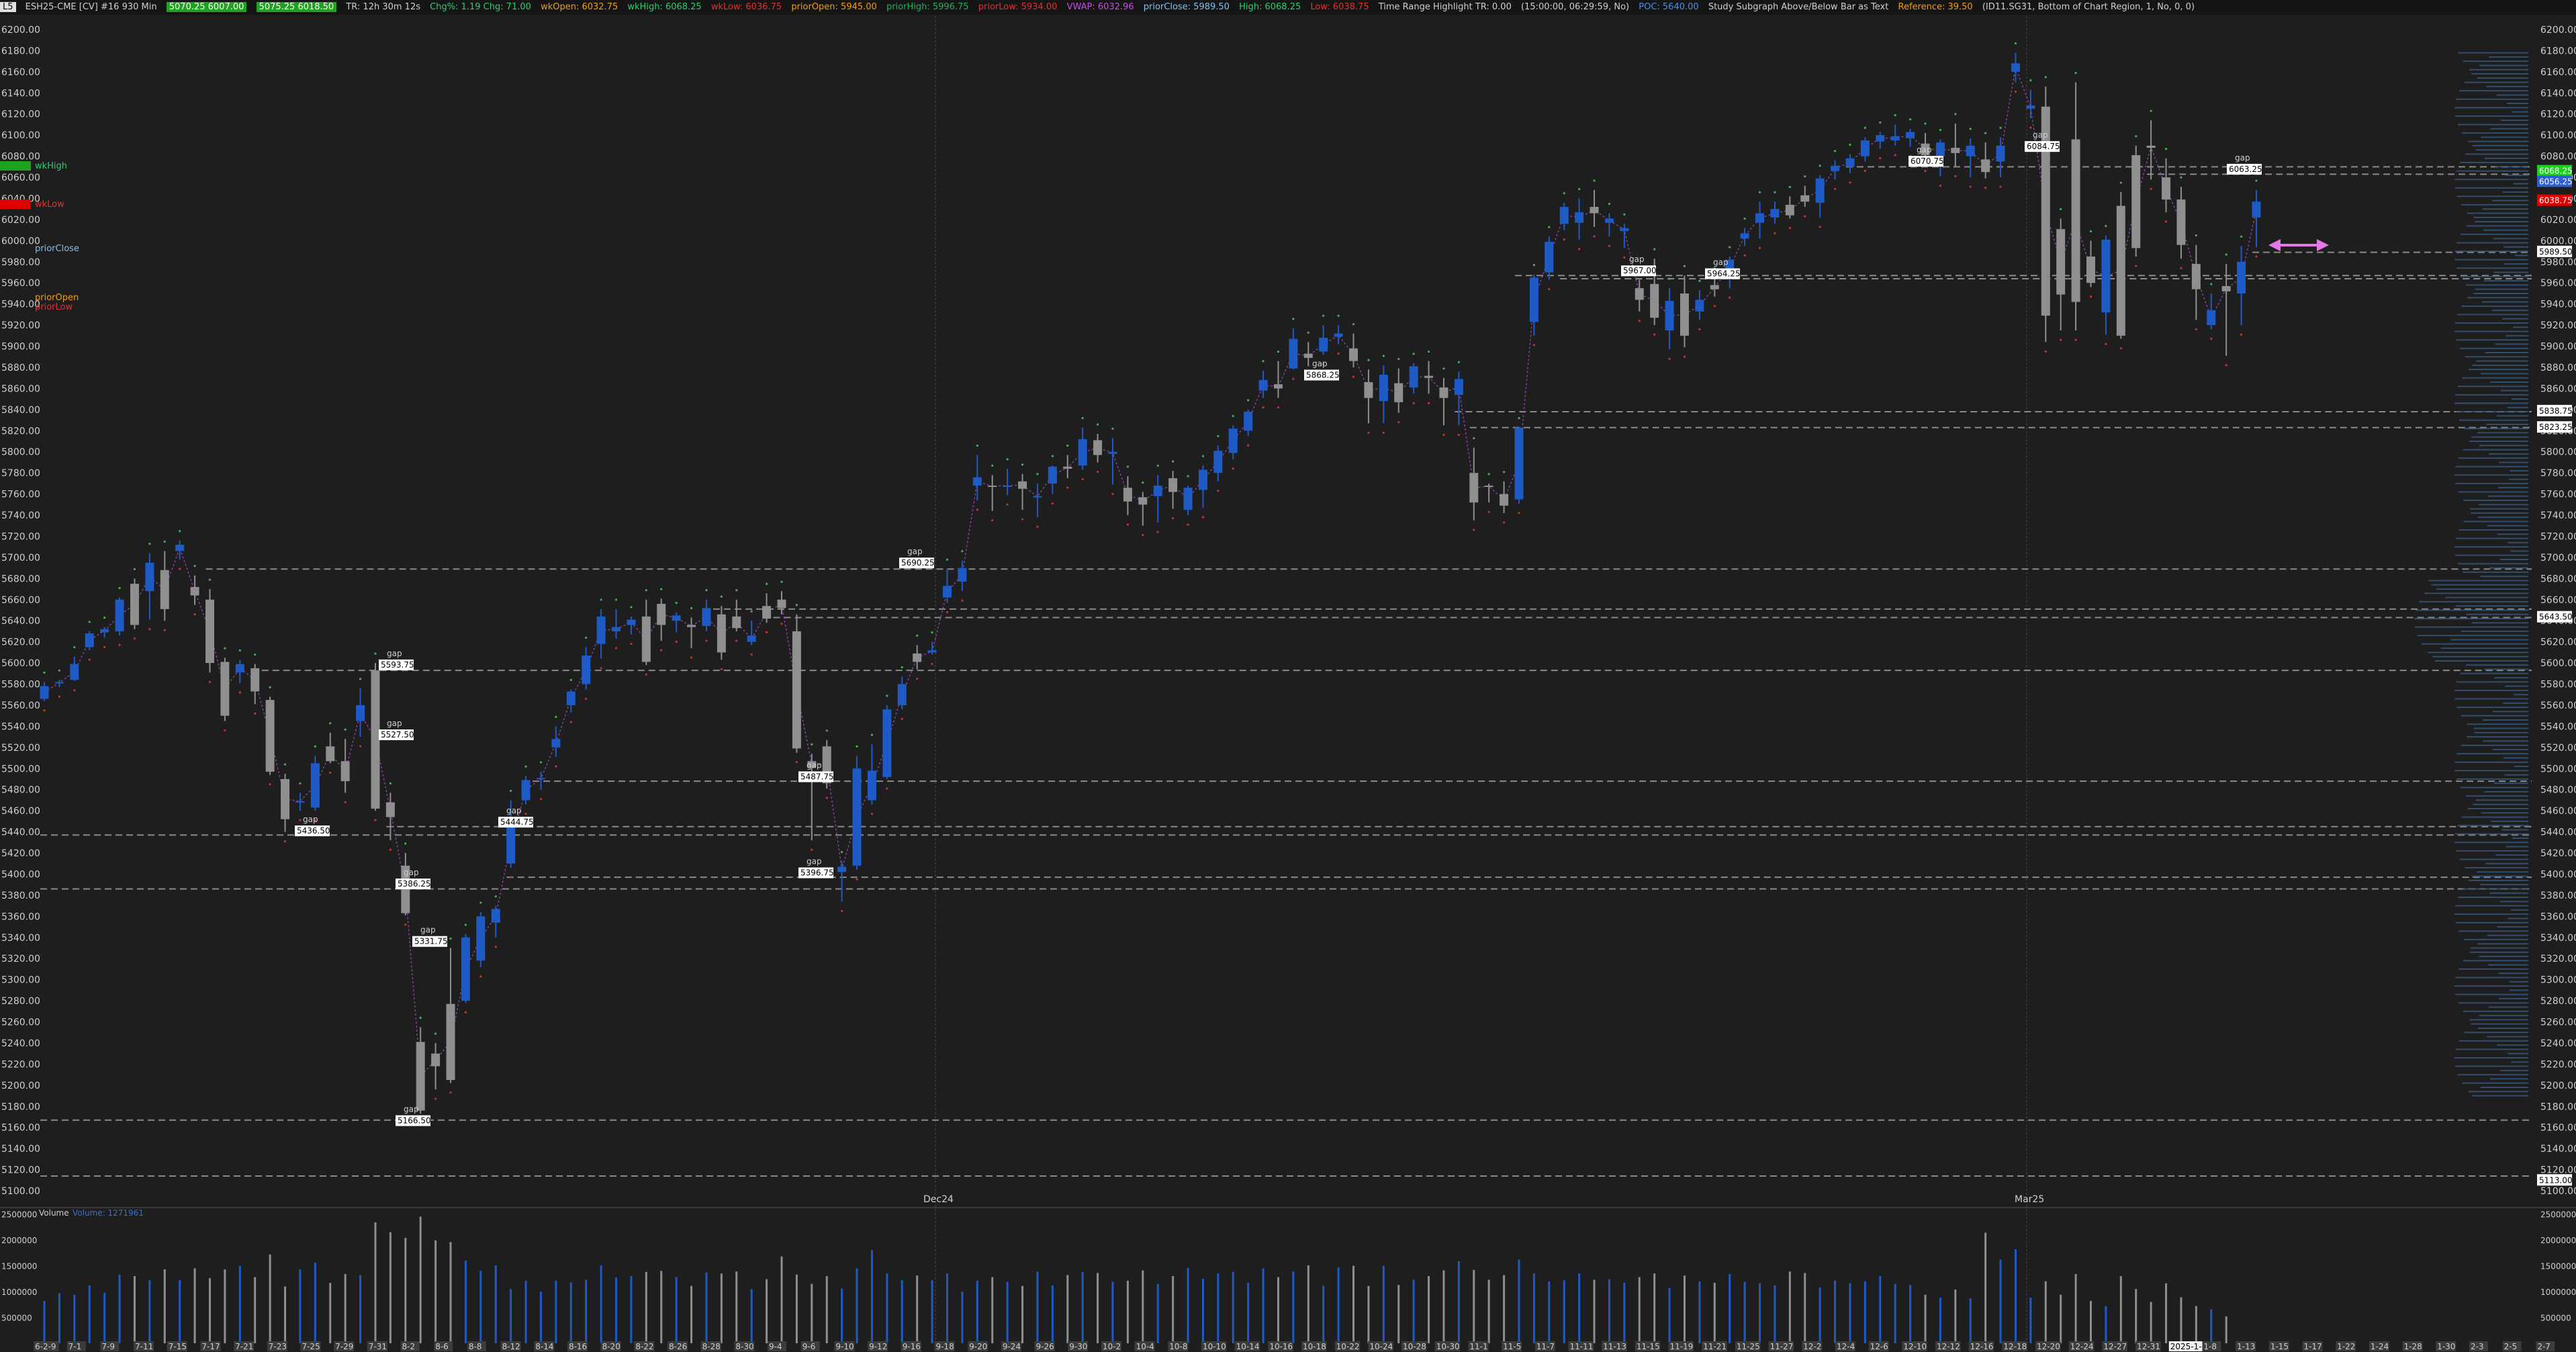 This screenshot has height=1352, width=2576. Describe the element at coordinates (20, 938) in the screenshot. I see `price-axis-label-left: 5340.00` at that location.